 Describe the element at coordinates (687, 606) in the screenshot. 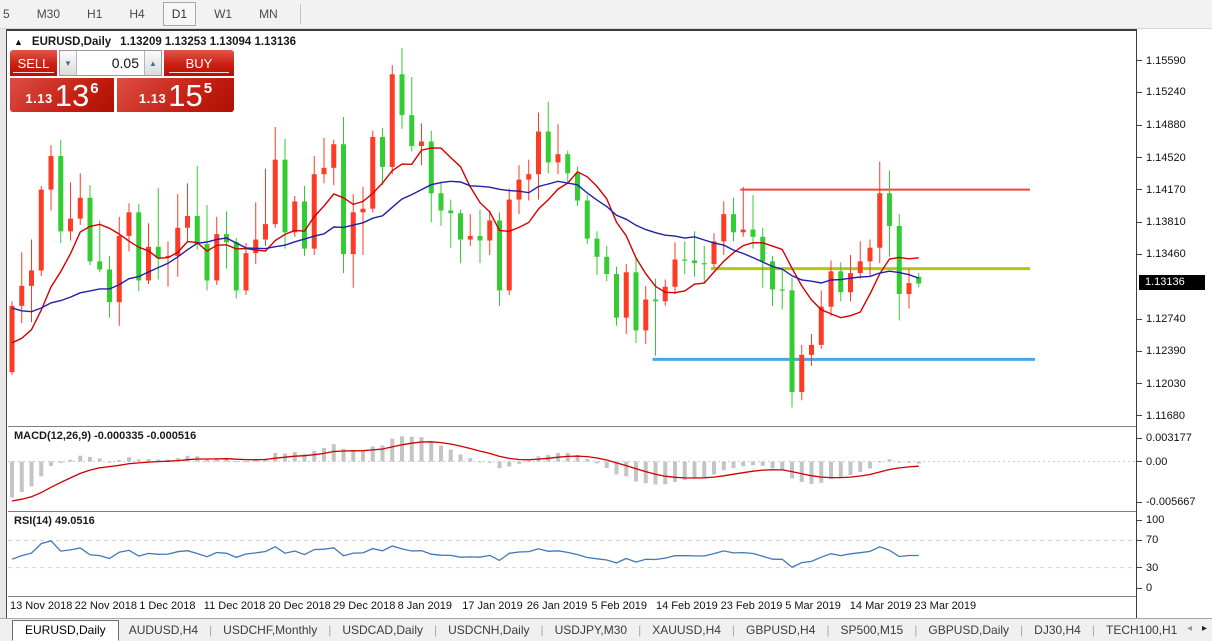

I see `date-tick-label: 14 Feb 2019` at that location.